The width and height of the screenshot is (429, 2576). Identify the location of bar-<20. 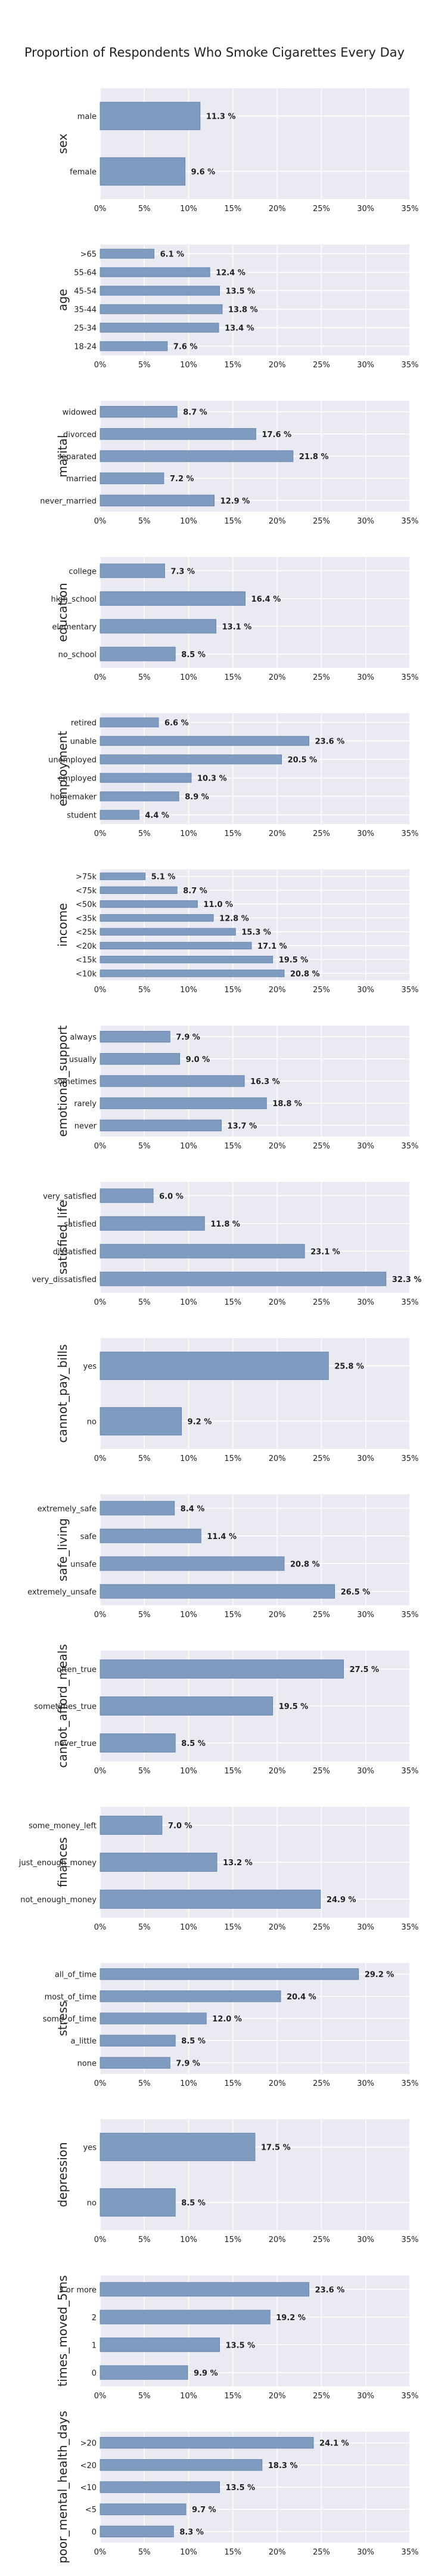
(181, 2465).